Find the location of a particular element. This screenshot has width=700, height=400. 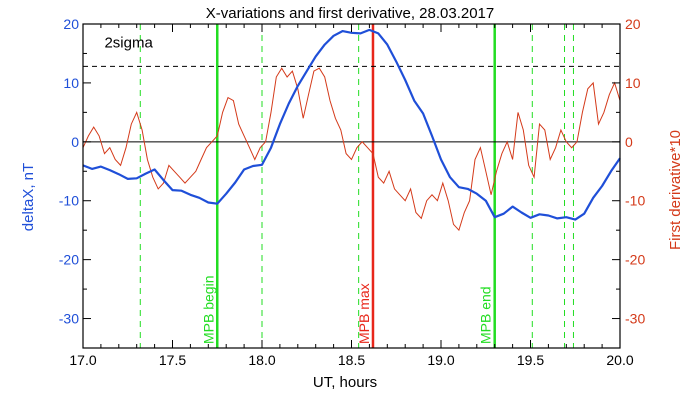

x-tick-label-1: 17.5 is located at coordinates (172, 360).